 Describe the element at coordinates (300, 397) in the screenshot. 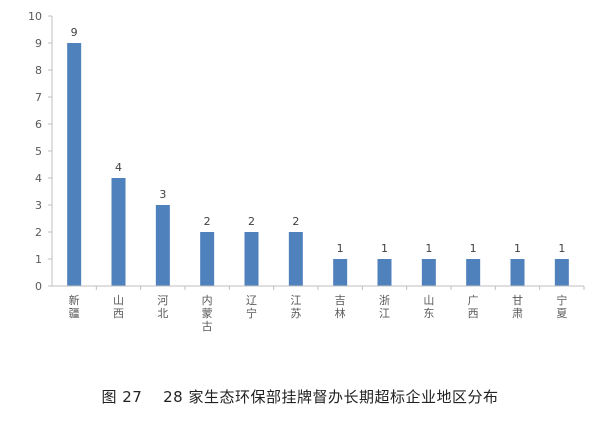

I see `figure-caption: 图 27 28 家生态环保部挂牌督办长期超标企业地区分布` at that location.